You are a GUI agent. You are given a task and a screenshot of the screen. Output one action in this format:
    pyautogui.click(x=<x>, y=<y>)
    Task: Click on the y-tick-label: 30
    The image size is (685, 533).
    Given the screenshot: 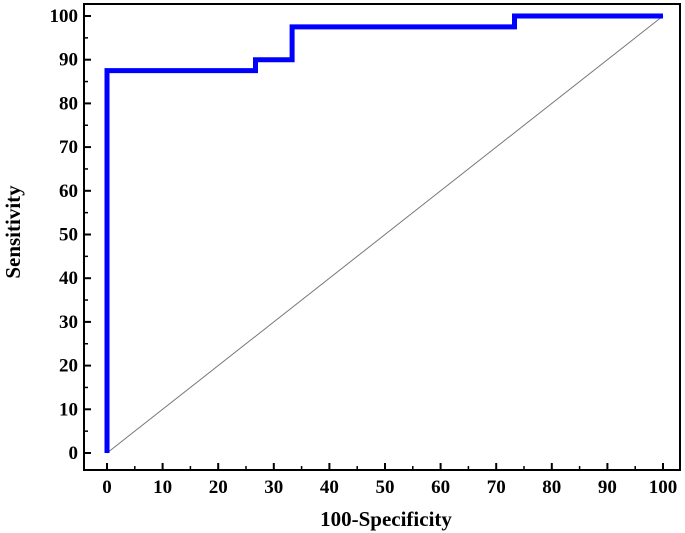 What is the action you would take?
    pyautogui.click(x=68, y=322)
    